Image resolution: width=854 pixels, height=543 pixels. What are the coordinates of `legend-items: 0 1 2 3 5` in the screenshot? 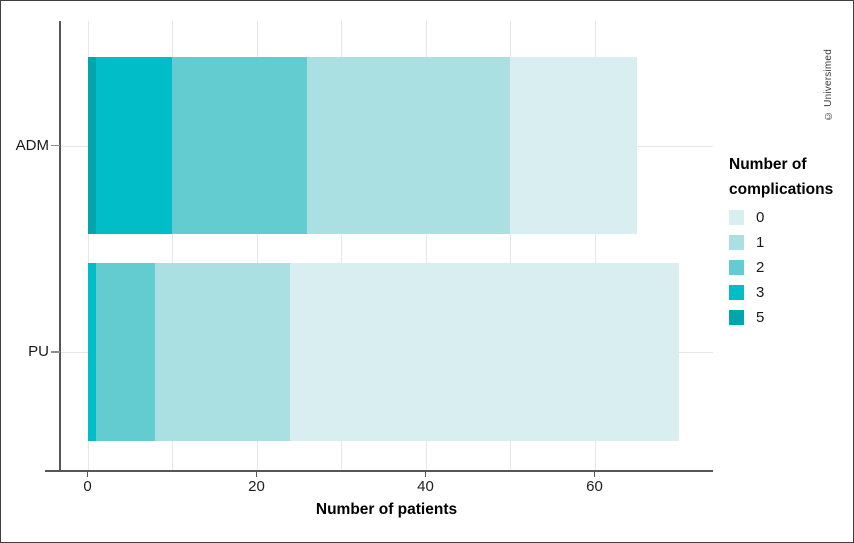 It's located at (789, 267).